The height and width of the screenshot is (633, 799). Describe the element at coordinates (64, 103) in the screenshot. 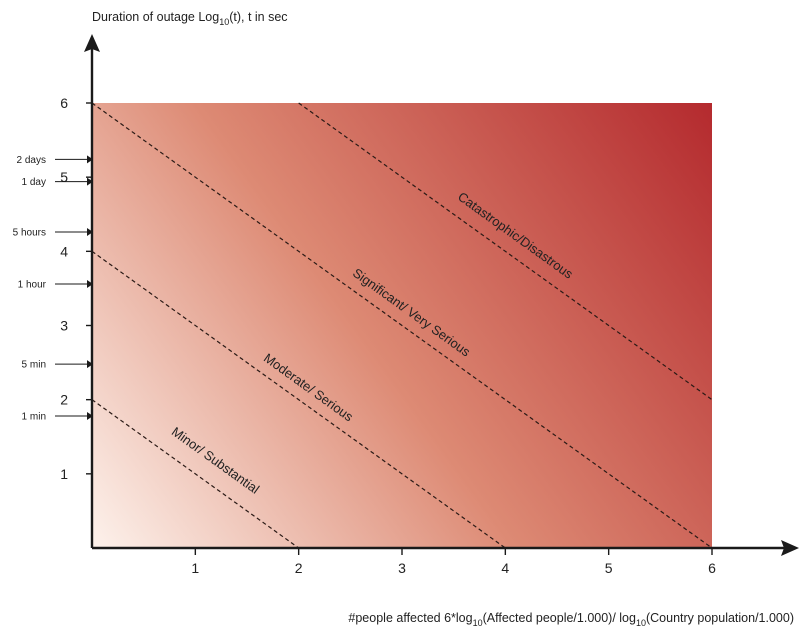

I see `y-tick-label: 6` at that location.